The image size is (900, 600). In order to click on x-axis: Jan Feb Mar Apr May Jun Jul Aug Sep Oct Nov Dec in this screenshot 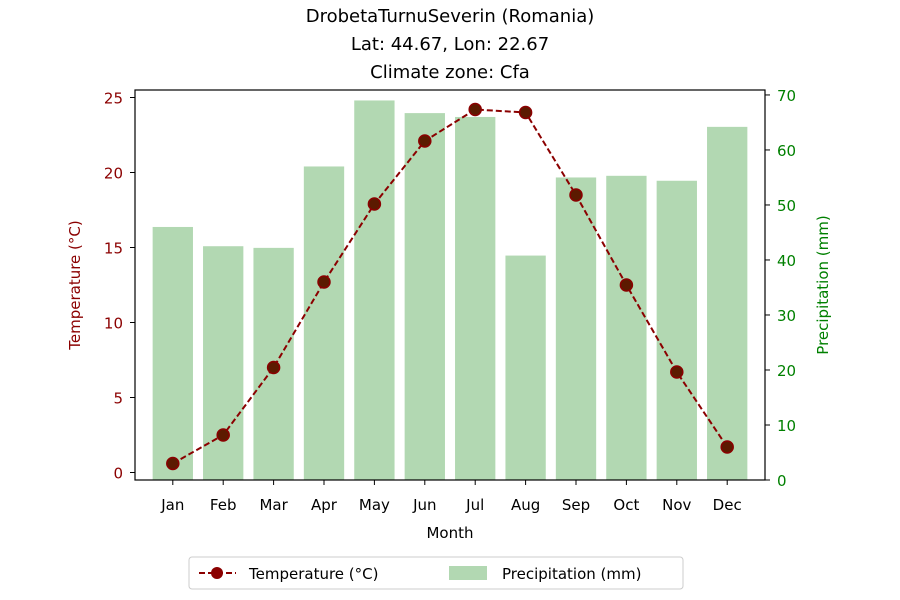, I will do `click(451, 497)`.